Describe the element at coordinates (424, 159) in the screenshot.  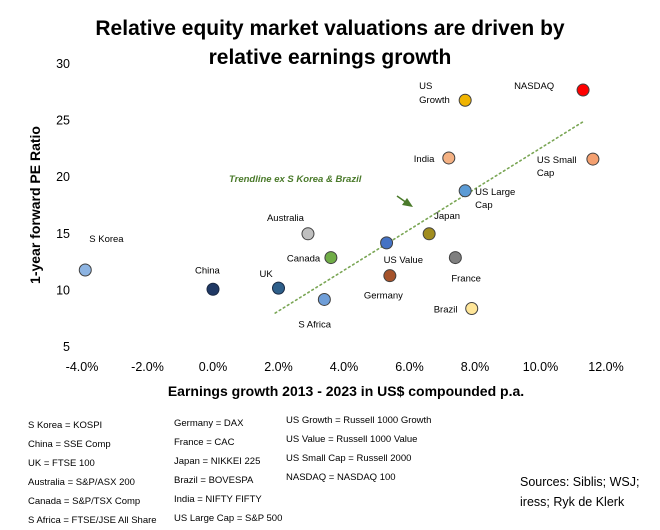
I see `point-label-india: India` at that location.